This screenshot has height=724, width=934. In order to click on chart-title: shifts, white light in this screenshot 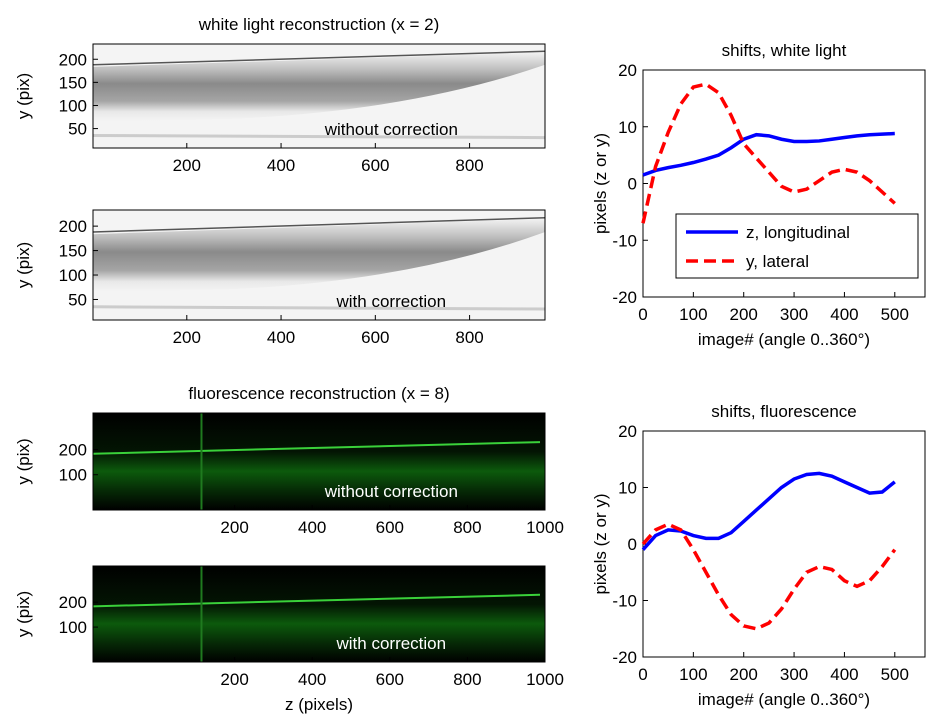, I will do `click(784, 50)`.